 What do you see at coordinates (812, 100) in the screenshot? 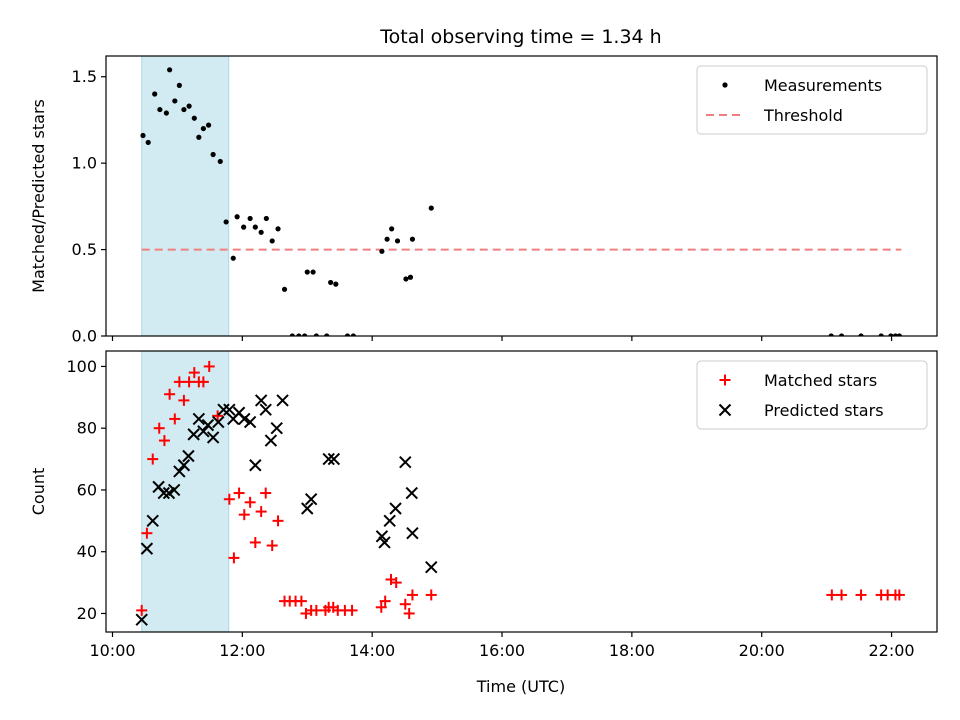
I see `legend-box` at bounding box center [812, 100].